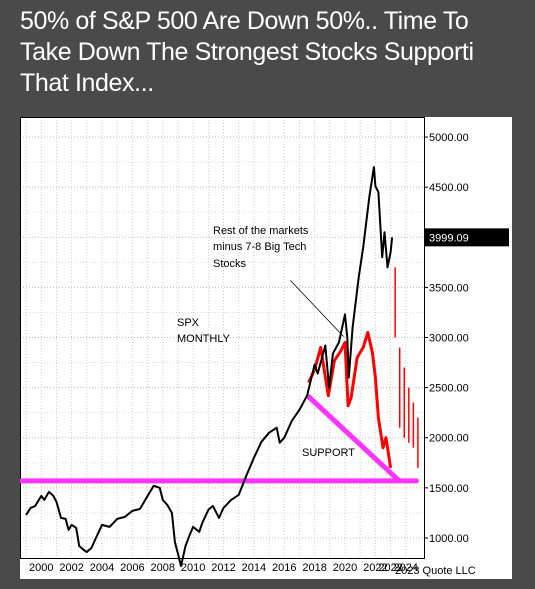  Describe the element at coordinates (230, 264) in the screenshot. I see `rest-label-line3: Stocks` at that location.